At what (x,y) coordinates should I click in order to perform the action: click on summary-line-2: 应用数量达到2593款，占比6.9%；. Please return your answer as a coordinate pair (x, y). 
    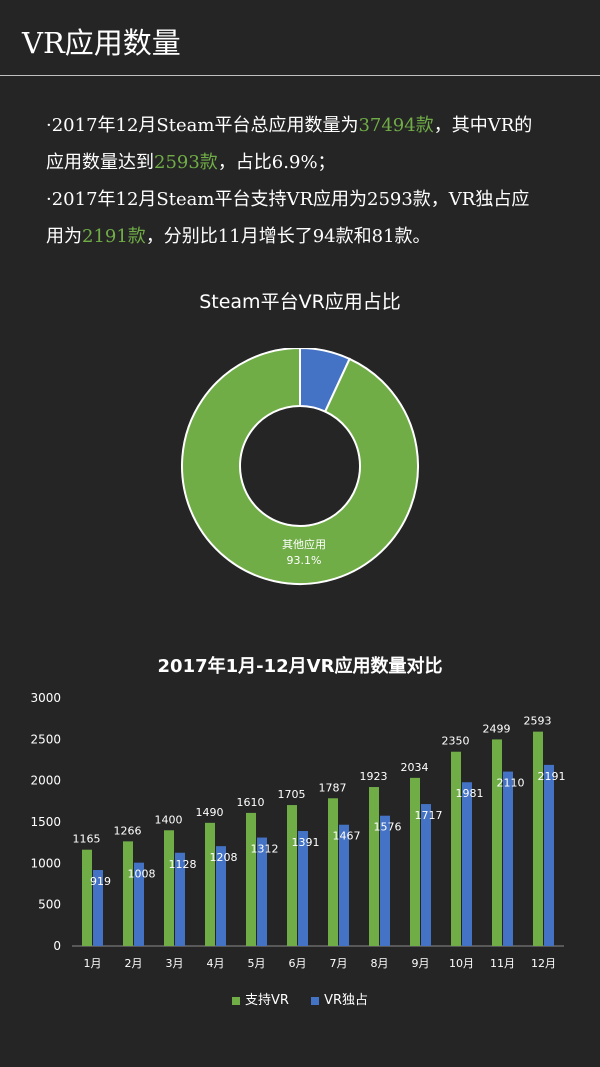
    Looking at the image, I should click on (306, 162).